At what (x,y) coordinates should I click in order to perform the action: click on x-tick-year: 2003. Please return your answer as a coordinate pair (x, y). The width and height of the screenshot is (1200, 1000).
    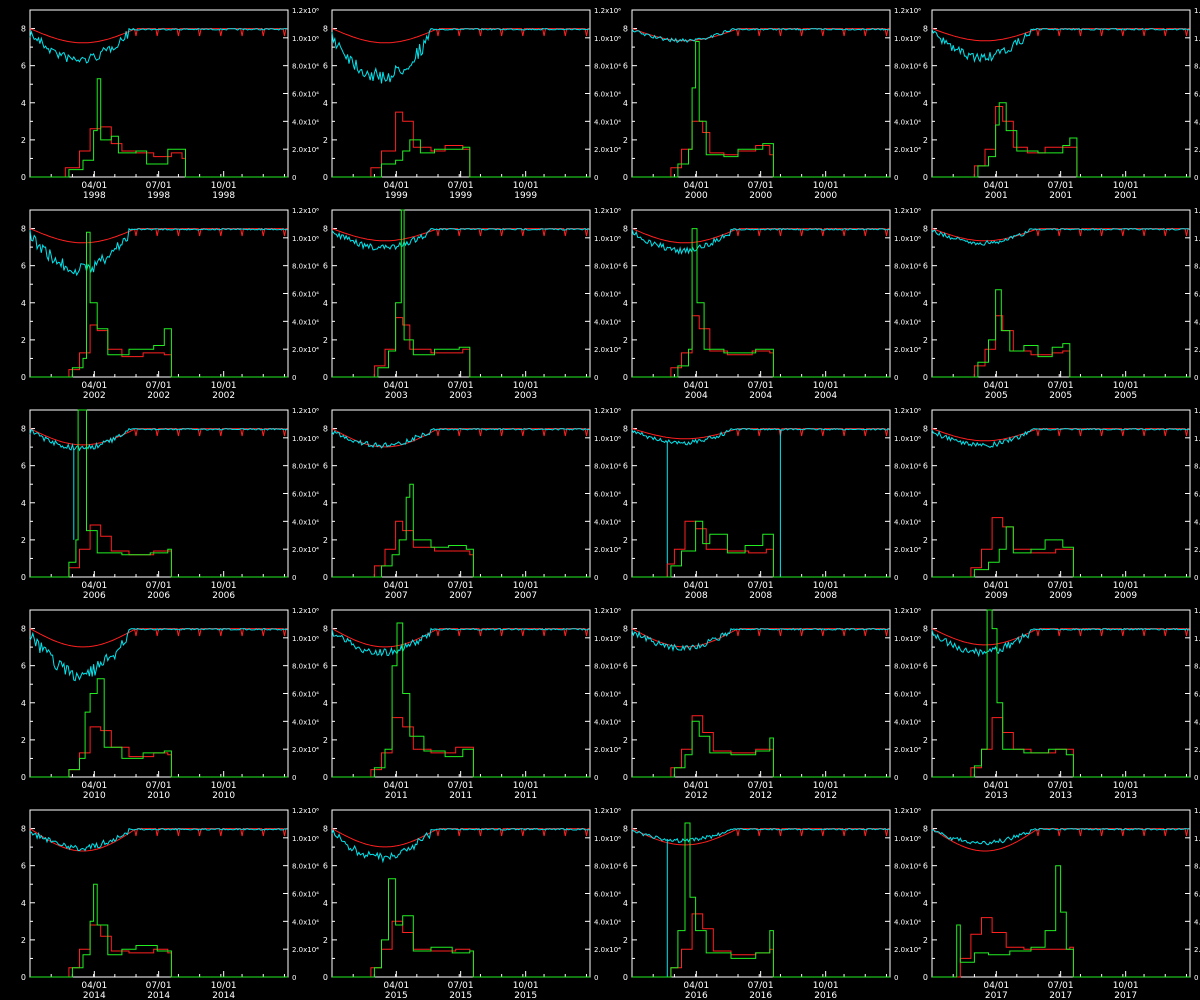
    Looking at the image, I should click on (525, 396).